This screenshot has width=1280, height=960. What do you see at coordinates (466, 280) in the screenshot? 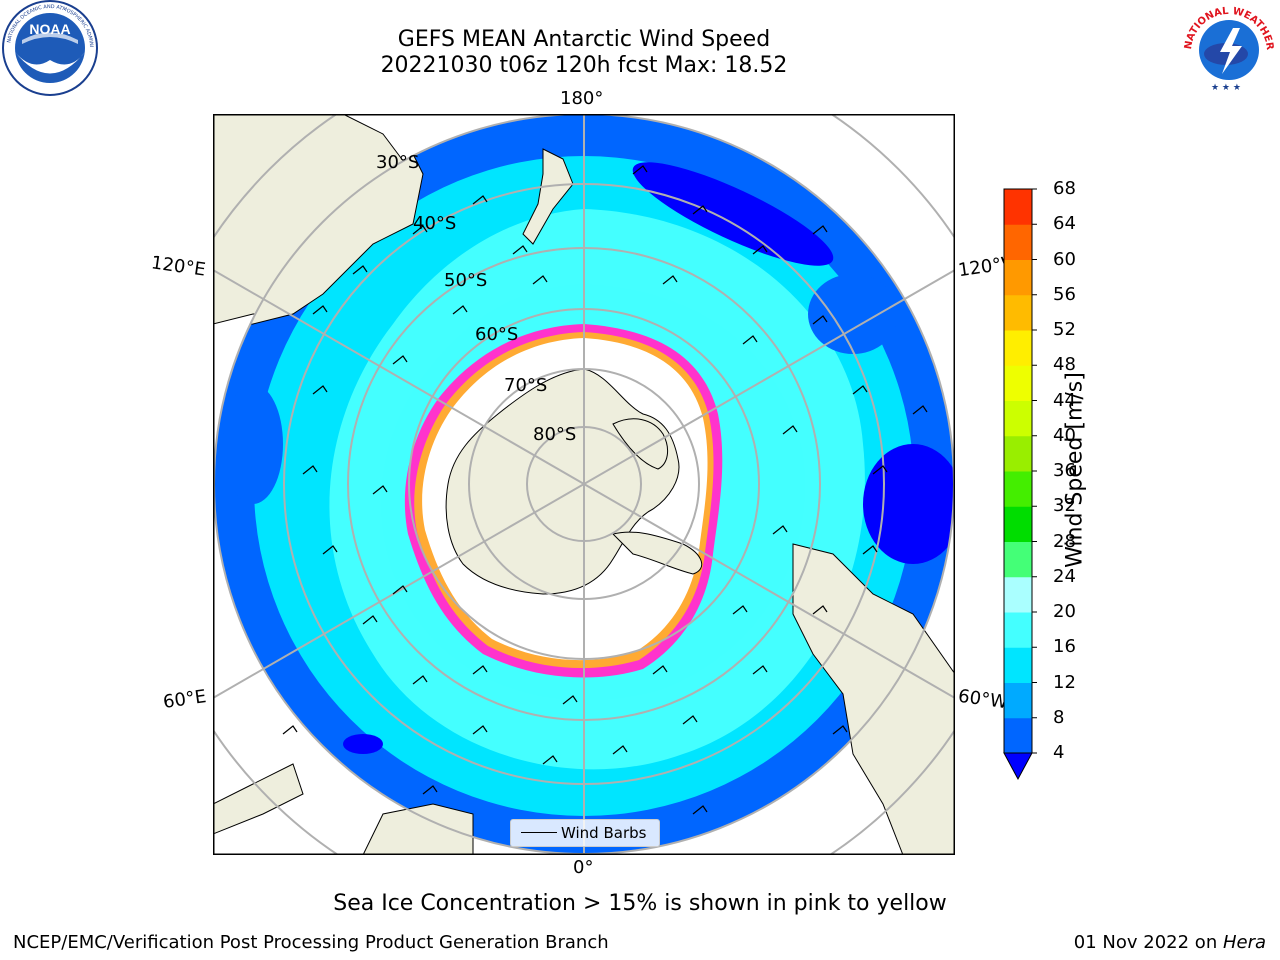
I see `lat-label-50s: 50°S` at bounding box center [466, 280].